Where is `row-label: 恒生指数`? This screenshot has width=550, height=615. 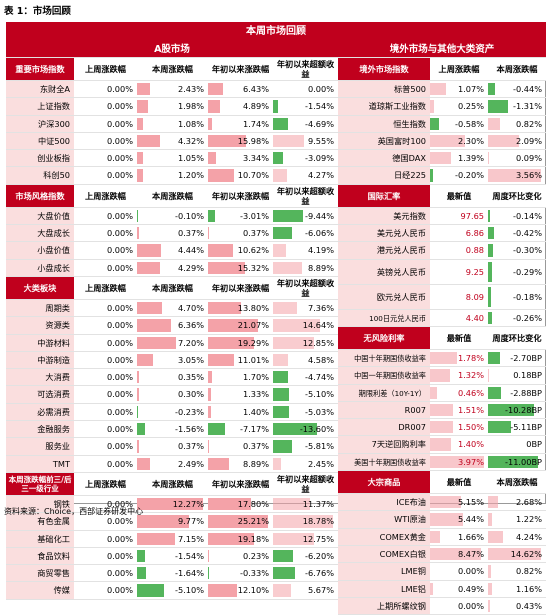
row-label: 恒生指数 is located at coordinates (384, 123).